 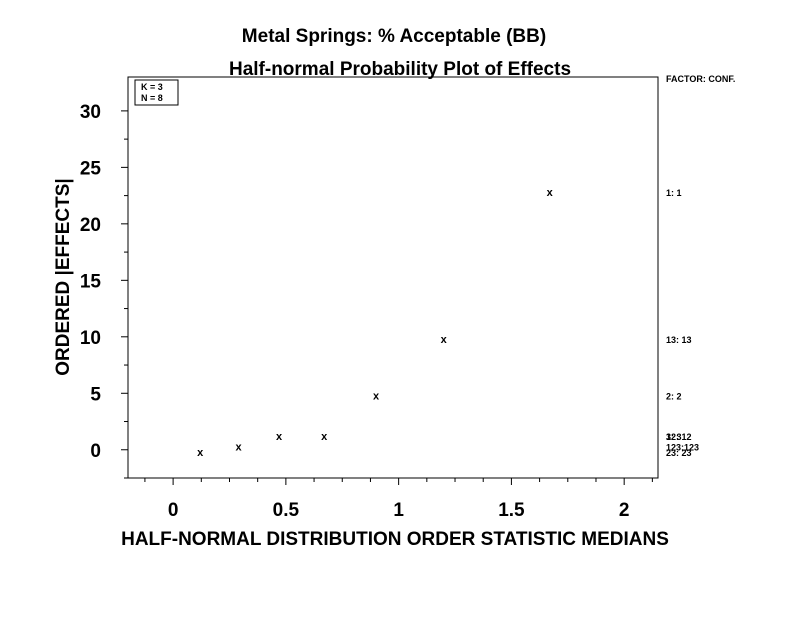 I want to click on y-tick-label: 30, so click(x=90, y=112).